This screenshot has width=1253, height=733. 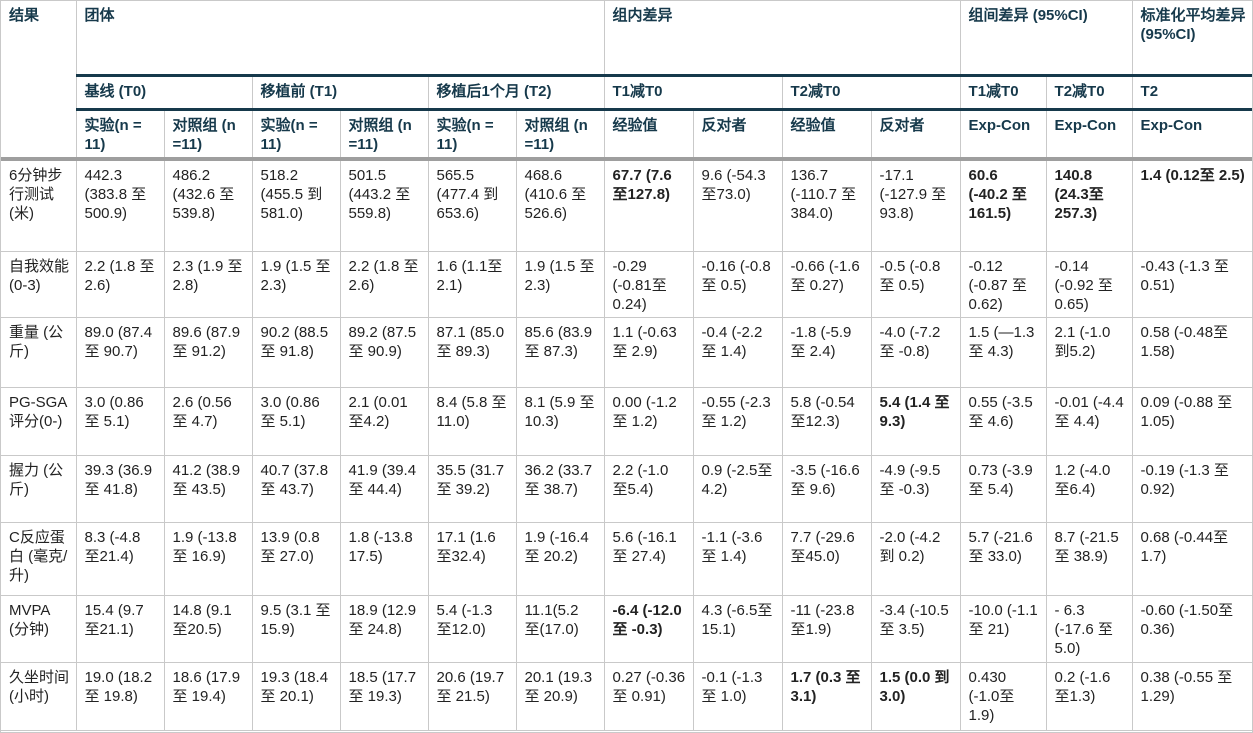 What do you see at coordinates (1192, 285) in the screenshot?
I see `data-cell: -0.43 (-1.3 至0.51)` at bounding box center [1192, 285].